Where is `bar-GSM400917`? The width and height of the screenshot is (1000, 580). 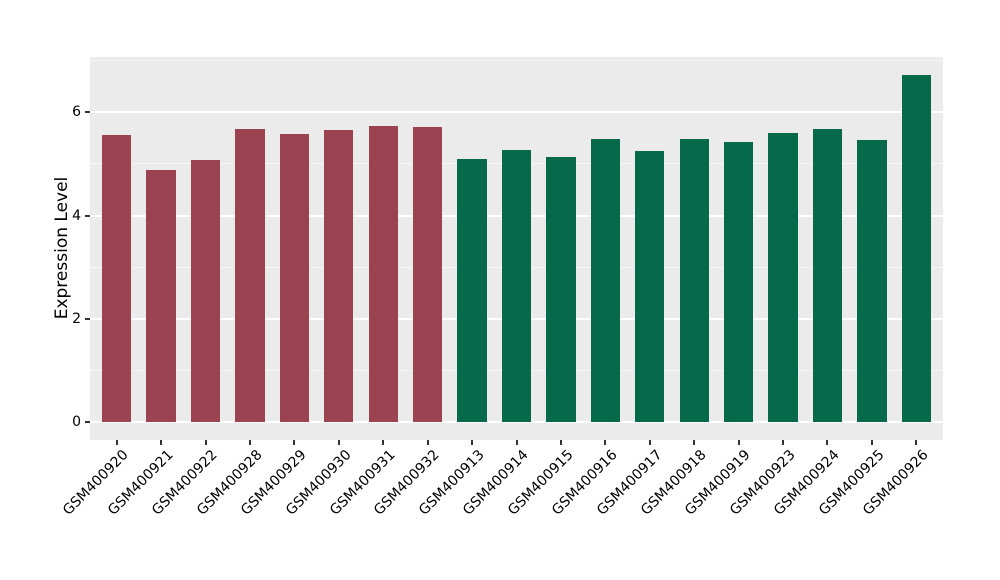 bar-GSM400917 is located at coordinates (650, 286).